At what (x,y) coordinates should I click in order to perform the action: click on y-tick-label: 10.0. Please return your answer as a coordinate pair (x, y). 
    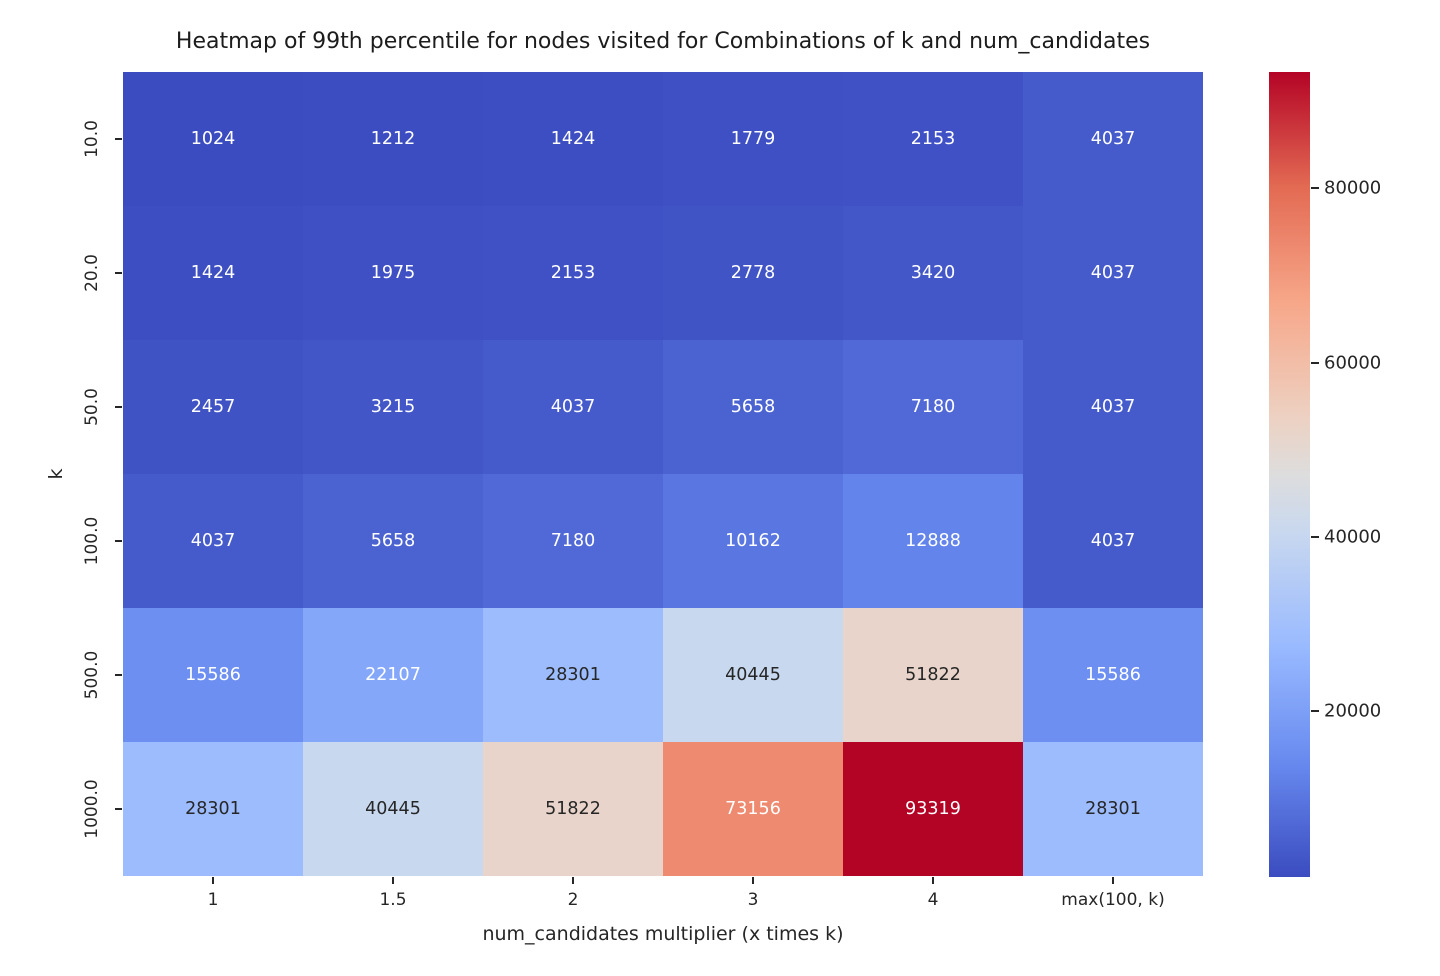
    Looking at the image, I should click on (92, 139).